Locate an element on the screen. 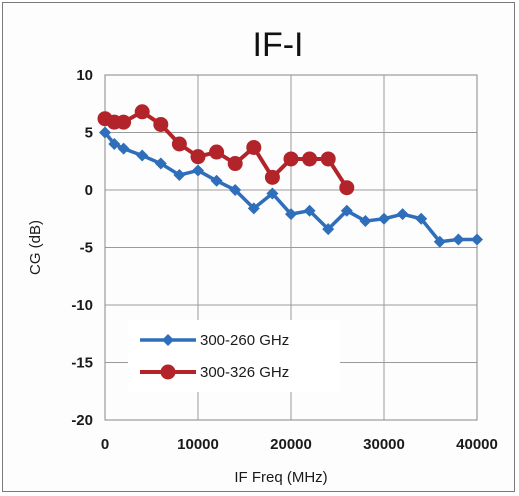  legend-label: 300-260 GHz is located at coordinates (244, 340).